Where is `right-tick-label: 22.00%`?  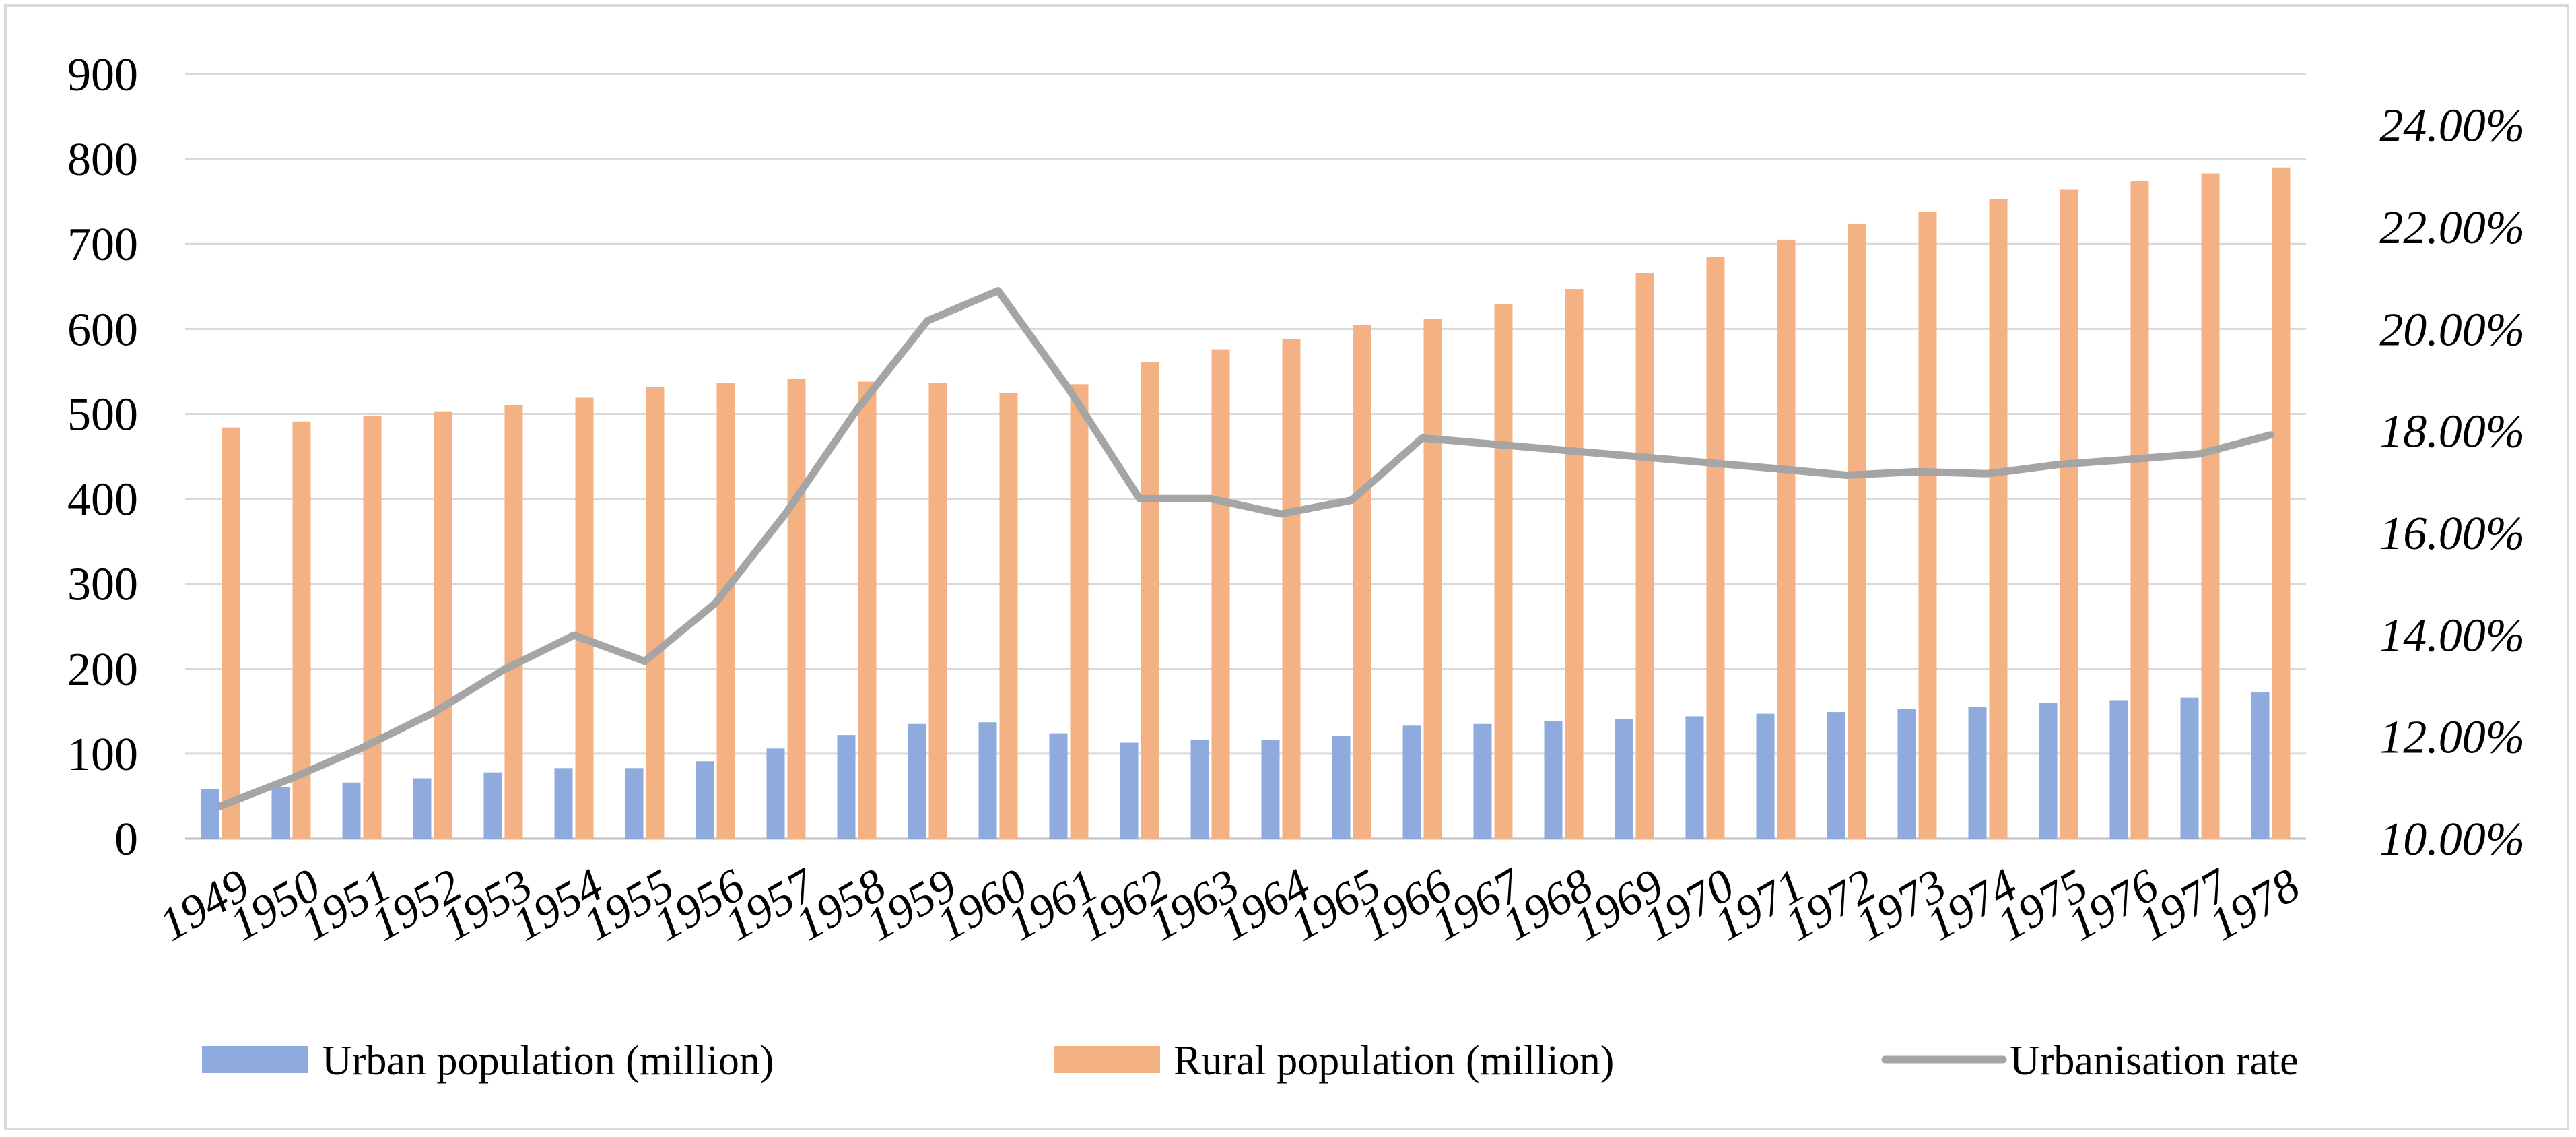 right-tick-label: 22.00% is located at coordinates (2452, 228).